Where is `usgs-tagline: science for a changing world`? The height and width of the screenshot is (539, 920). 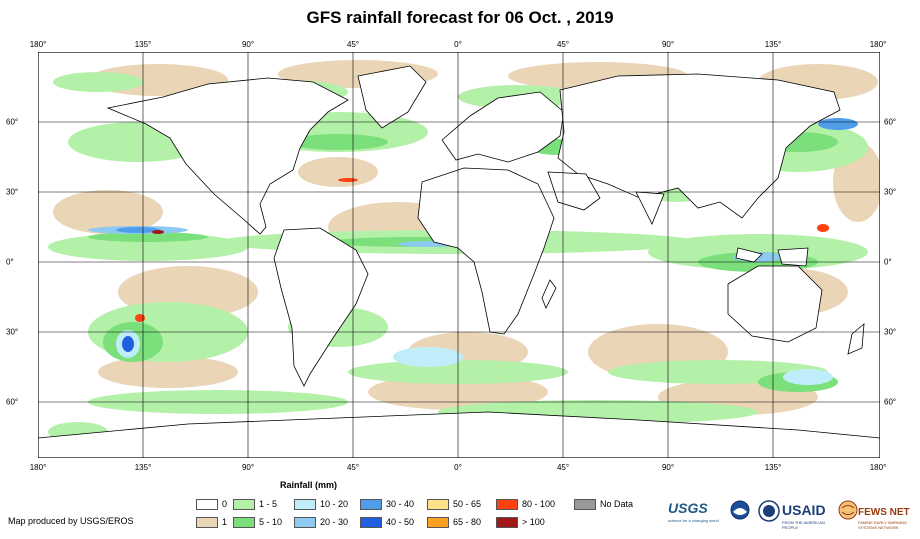 usgs-tagline: science for a changing world is located at coordinates (693, 520).